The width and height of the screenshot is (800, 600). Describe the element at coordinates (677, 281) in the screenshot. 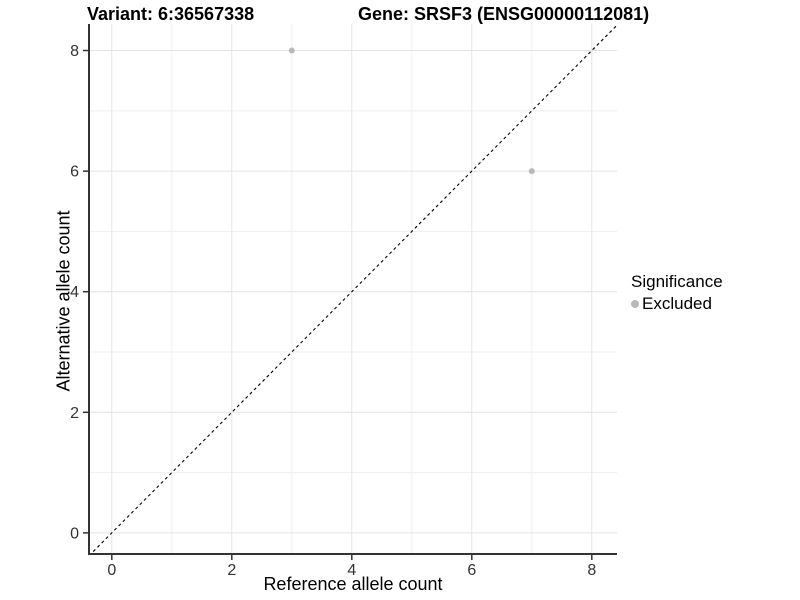

I see `legend-title: Significance` at that location.